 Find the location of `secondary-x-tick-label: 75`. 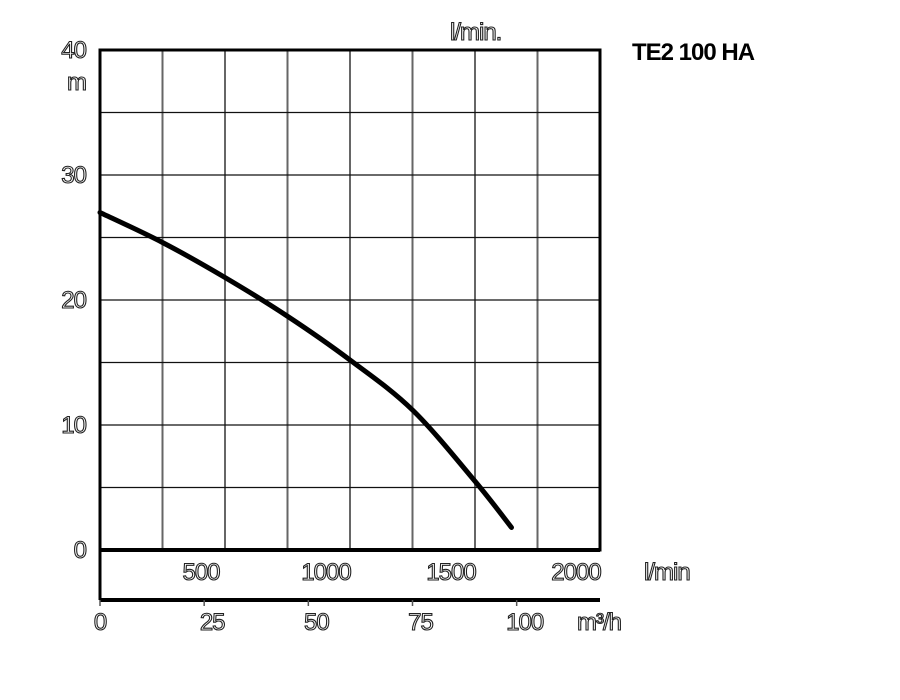

secondary-x-tick-label: 75 is located at coordinates (420, 622).